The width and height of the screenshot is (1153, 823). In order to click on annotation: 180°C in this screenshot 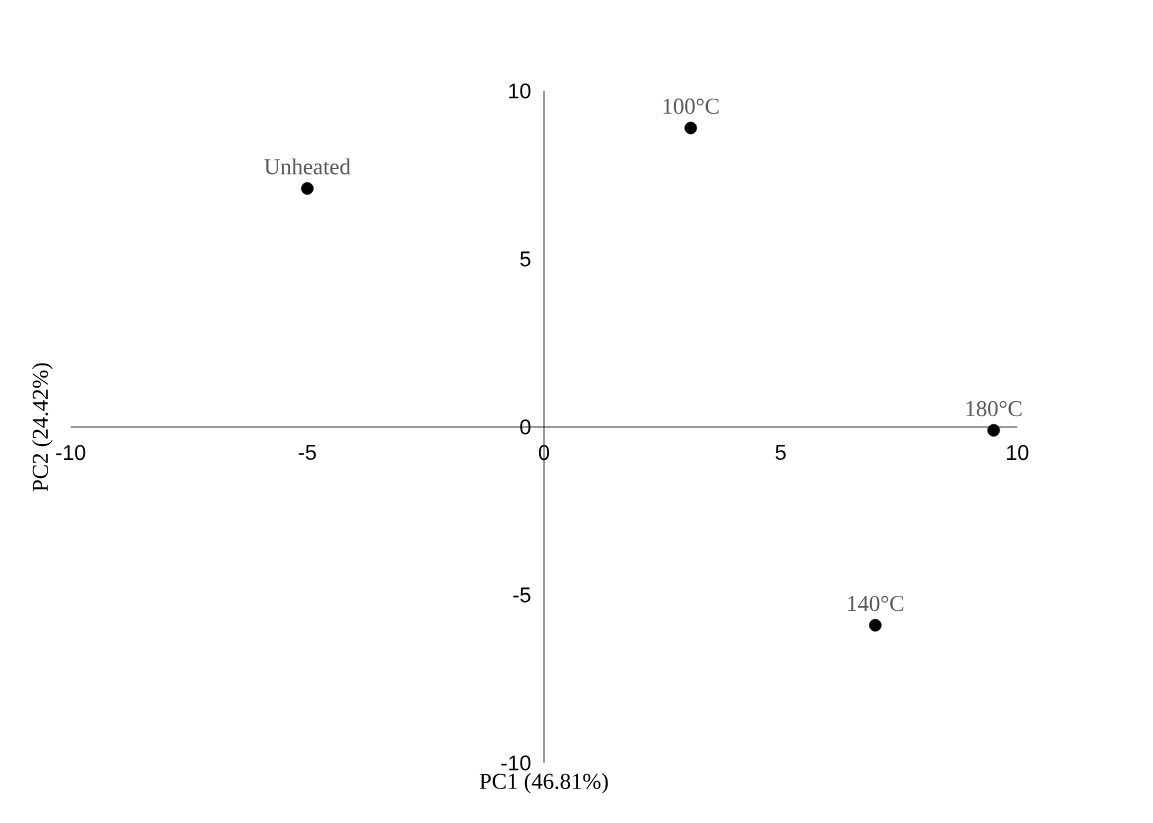, I will do `click(994, 409)`.